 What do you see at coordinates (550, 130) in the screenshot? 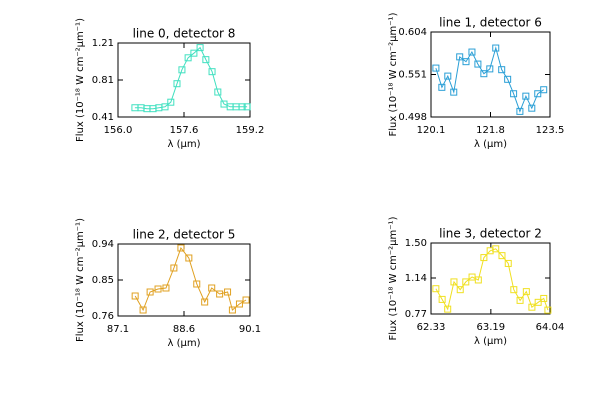
I see `x-tick-label: 123.5` at bounding box center [550, 130].